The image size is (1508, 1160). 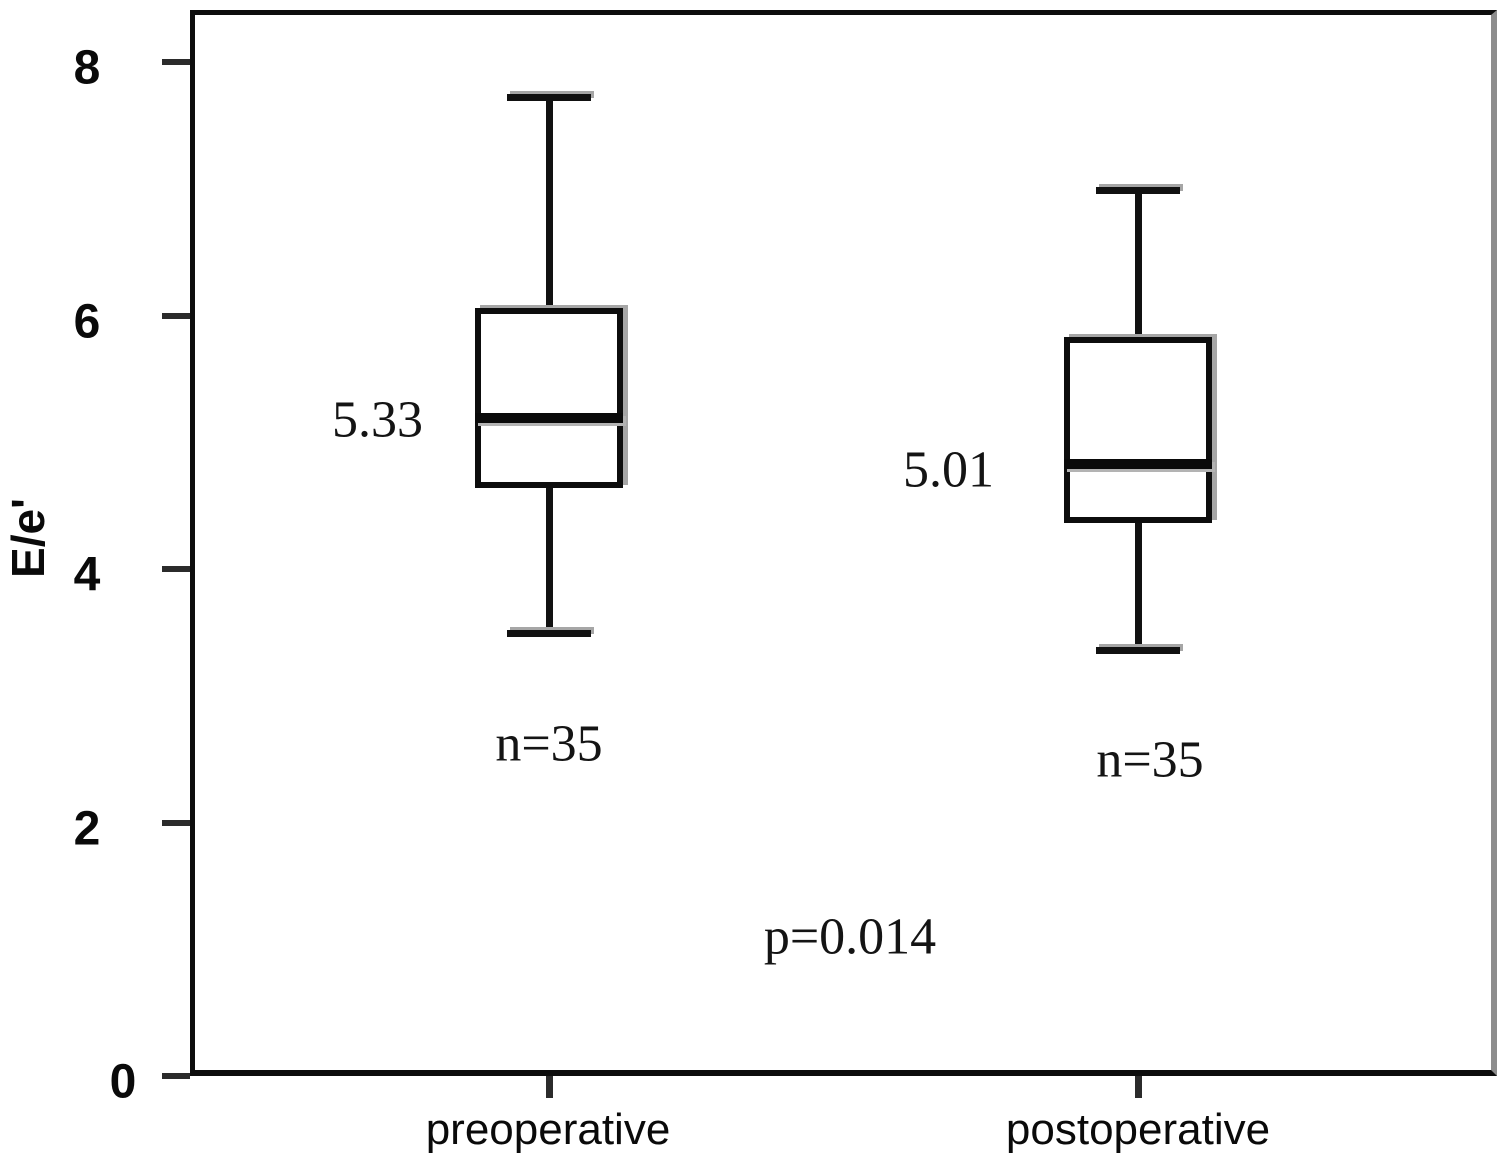 I want to click on y-axis-tick-label-4: 4, so click(x=87, y=575).